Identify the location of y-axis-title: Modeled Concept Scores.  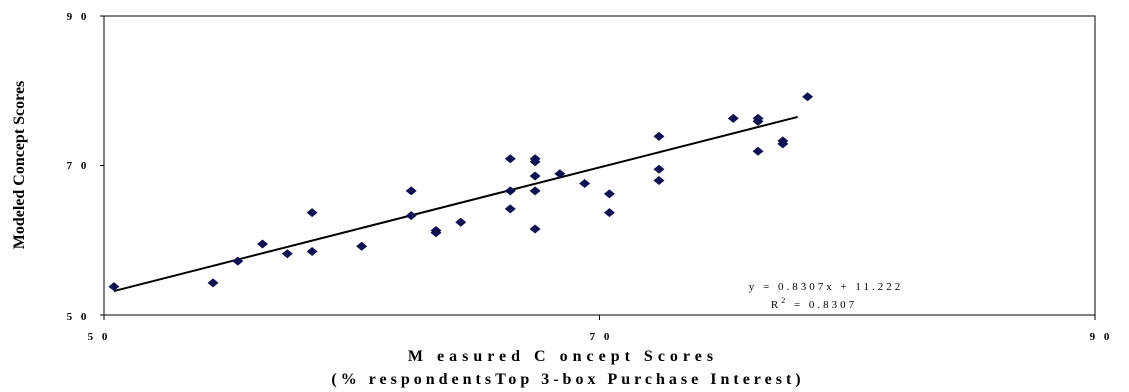
(19, 165).